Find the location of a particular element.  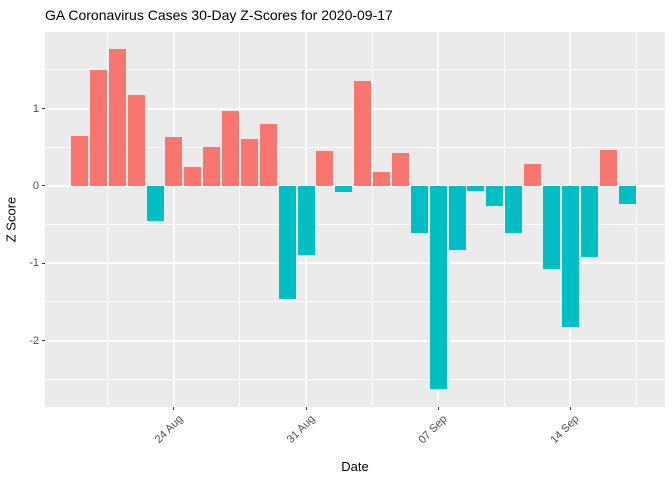

x-axis-title: Date is located at coordinates (355, 466).